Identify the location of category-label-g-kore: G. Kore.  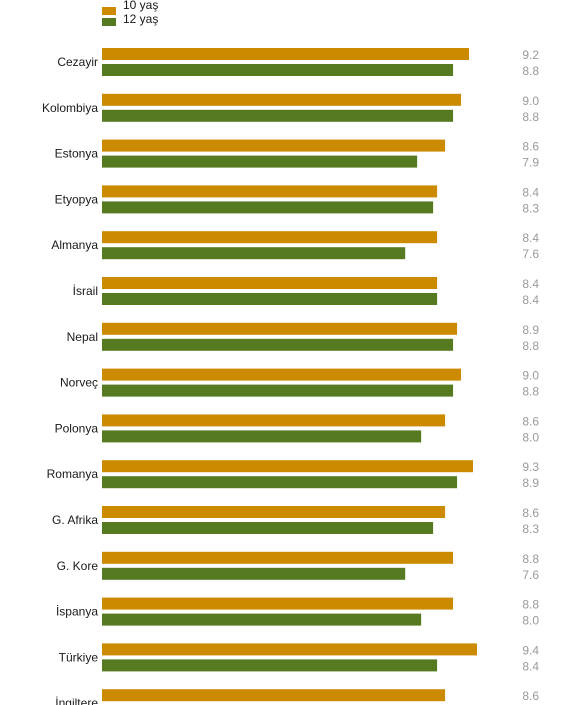
(78, 566).